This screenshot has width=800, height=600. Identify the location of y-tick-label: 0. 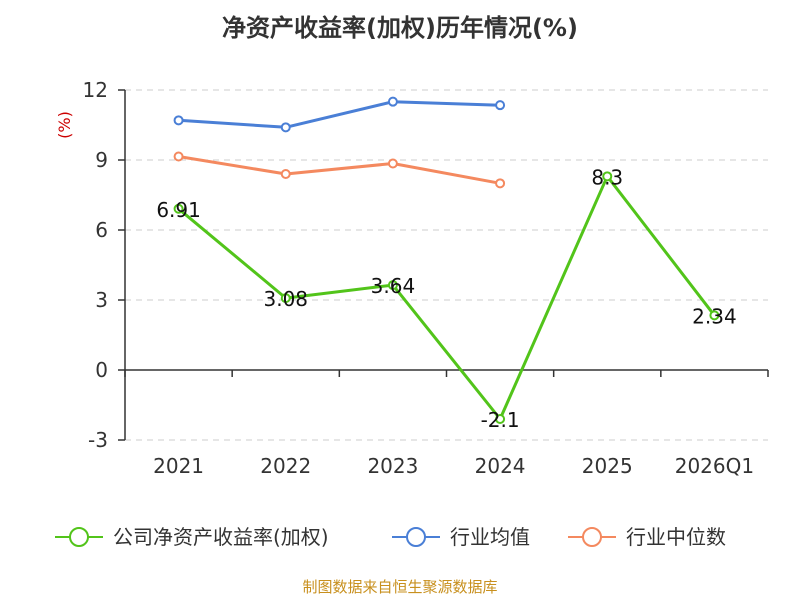
(101, 370).